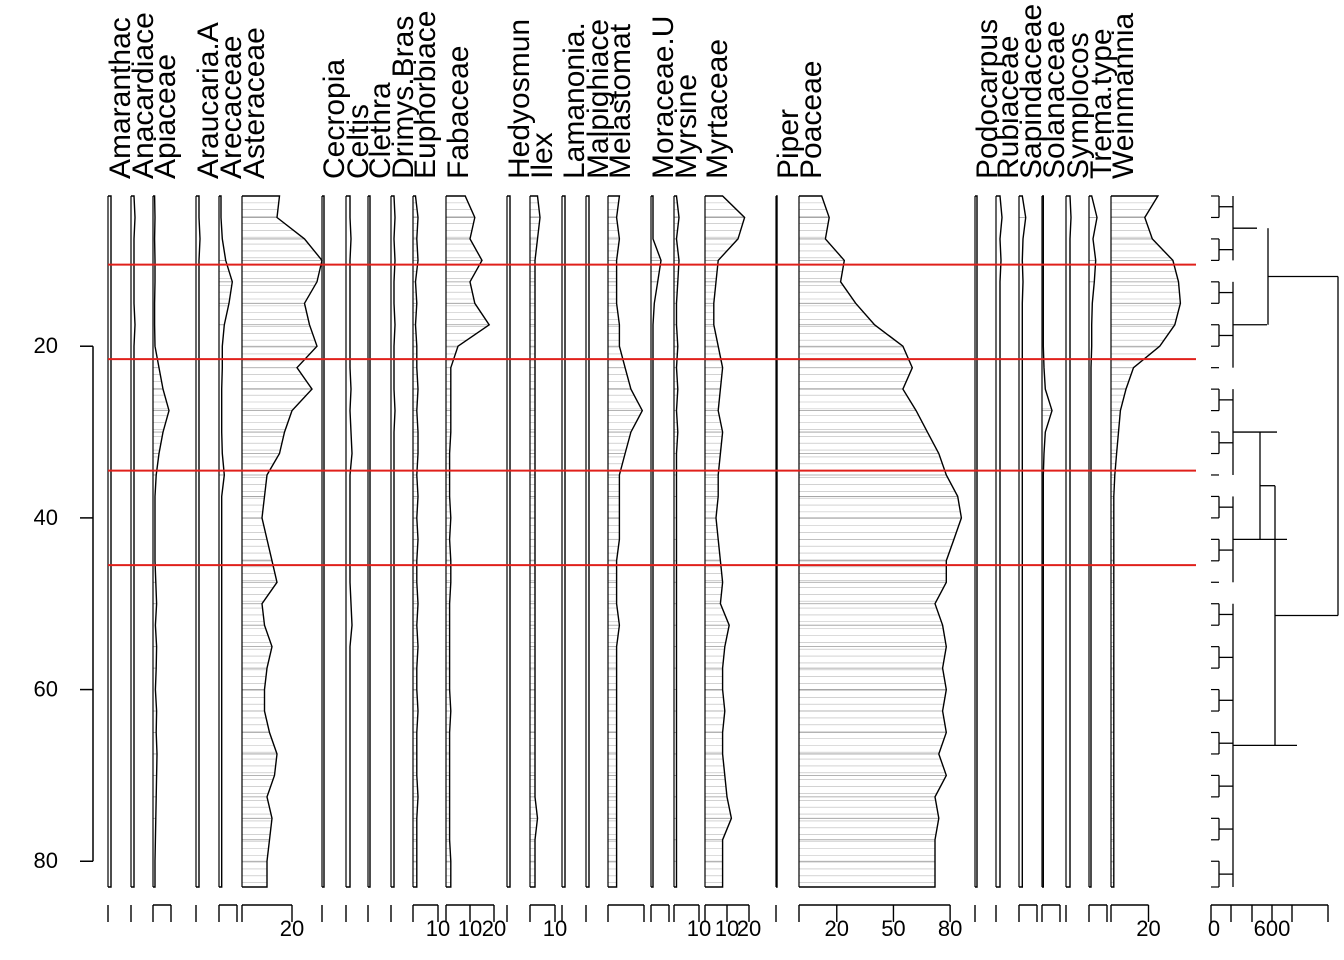 This screenshot has height=960, width=1344. What do you see at coordinates (893, 928) in the screenshot?
I see `scale-tick-label: 50` at bounding box center [893, 928].